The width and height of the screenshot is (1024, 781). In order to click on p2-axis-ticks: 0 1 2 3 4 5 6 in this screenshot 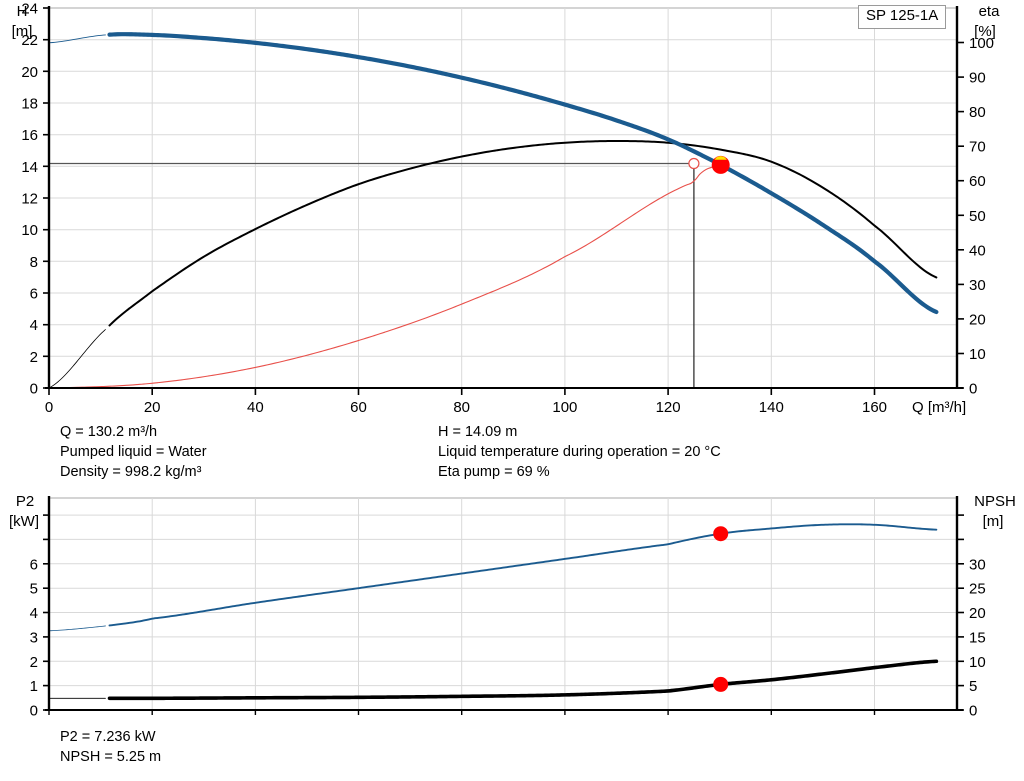, I will do `click(39, 617)`.